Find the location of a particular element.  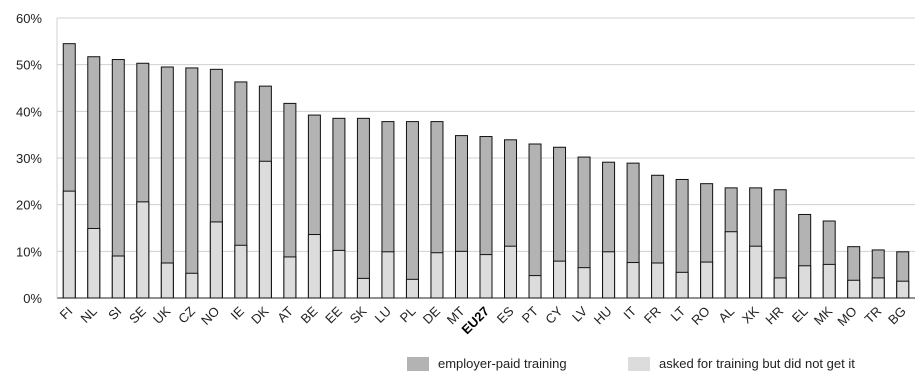

bar-asked-not-get-lu is located at coordinates (388, 275).